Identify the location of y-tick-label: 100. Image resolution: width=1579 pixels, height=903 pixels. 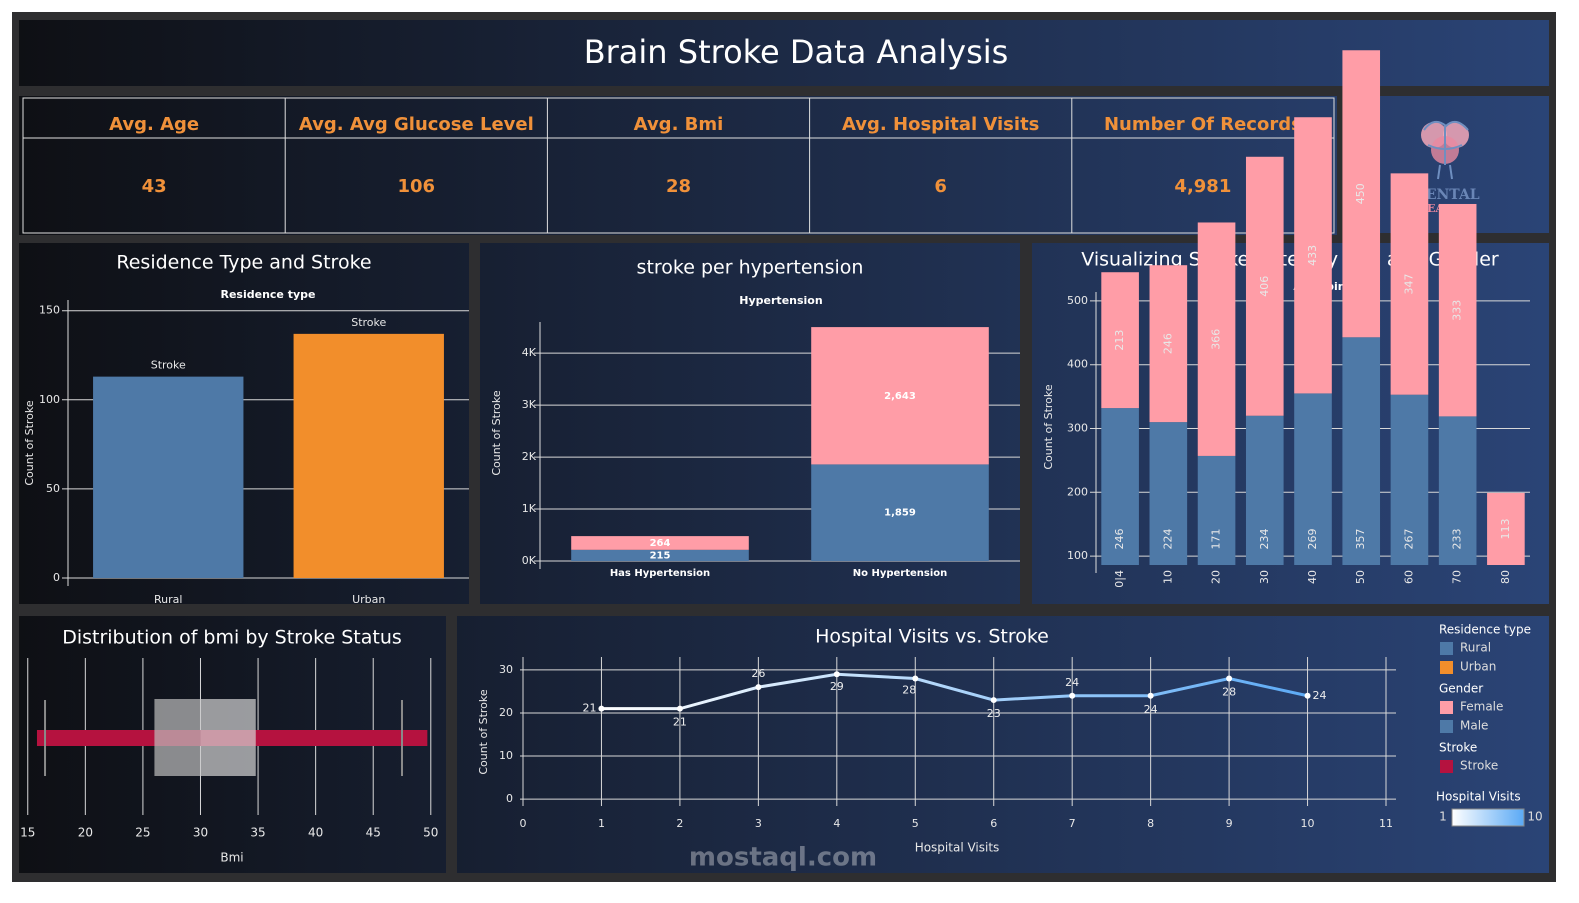
(49, 399).